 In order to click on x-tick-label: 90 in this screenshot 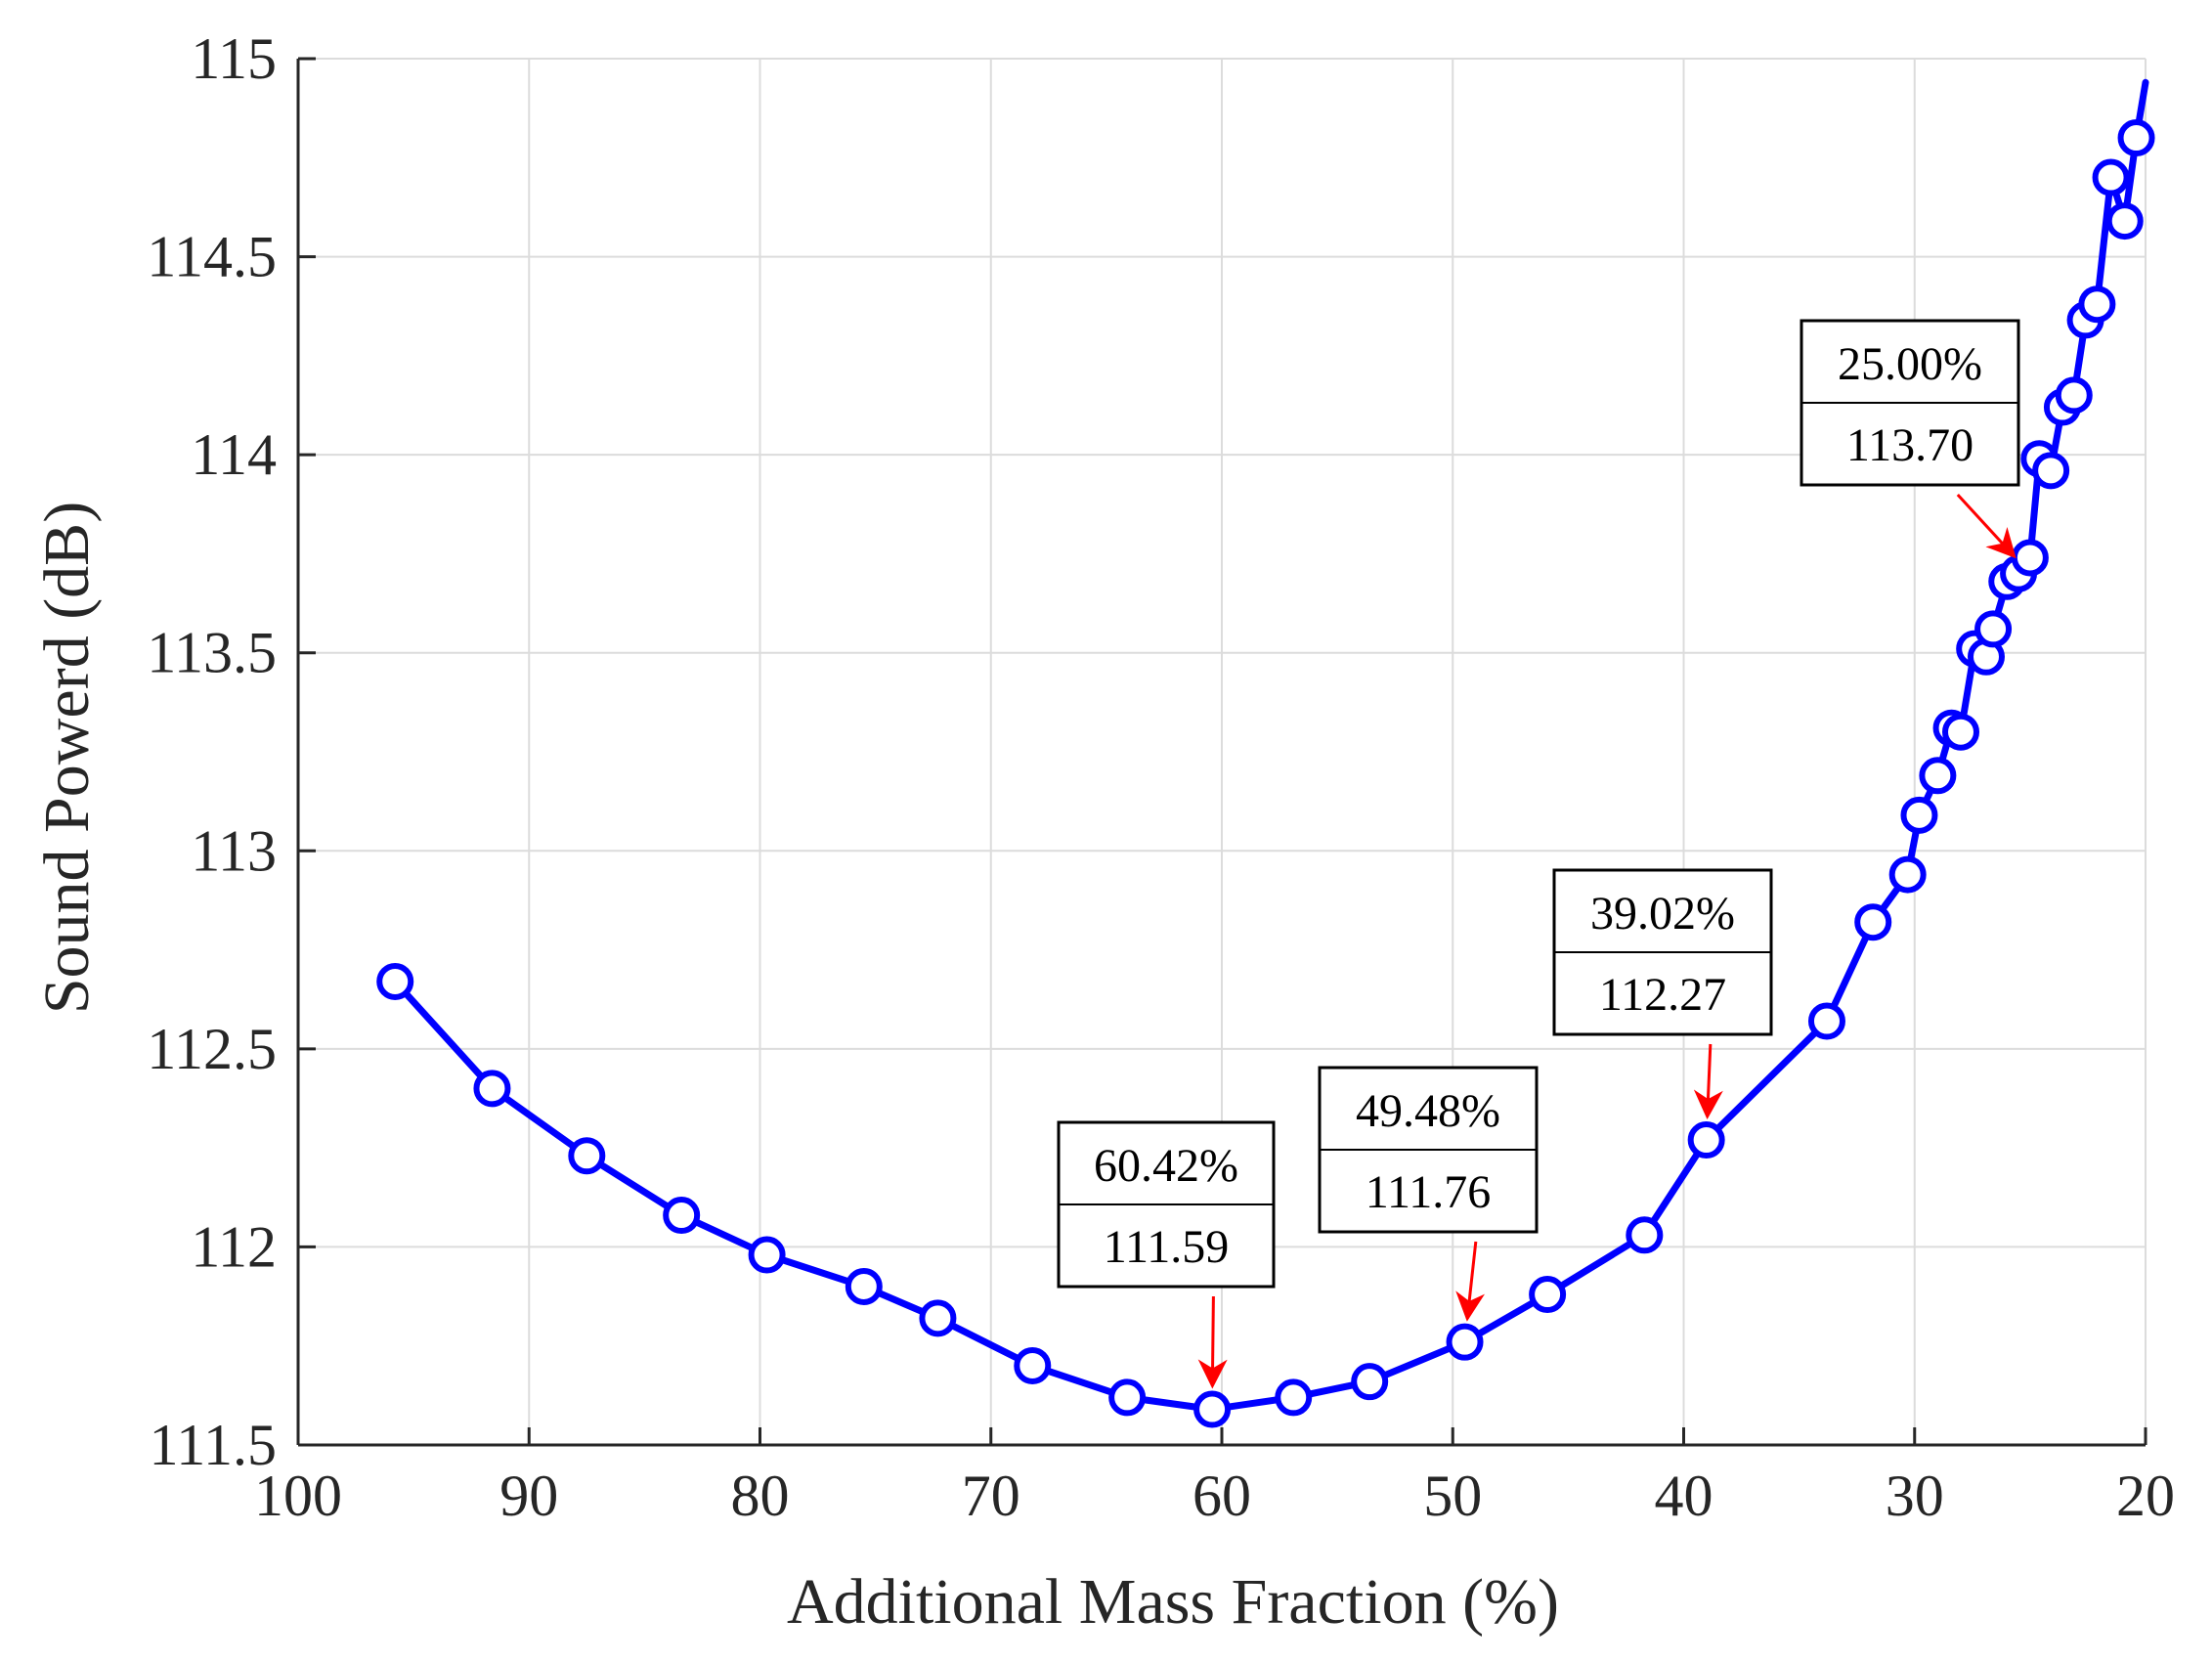, I will do `click(528, 1496)`.